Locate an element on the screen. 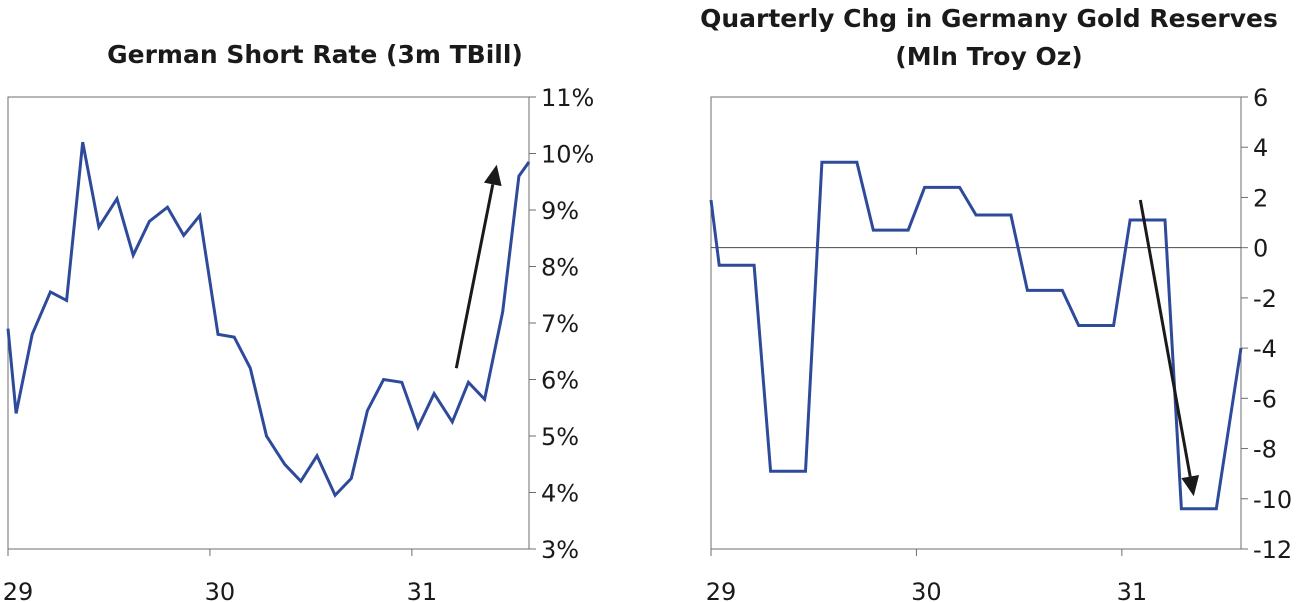 The image size is (1306, 602). left-y-tick-label: 10% is located at coordinates (567, 155).